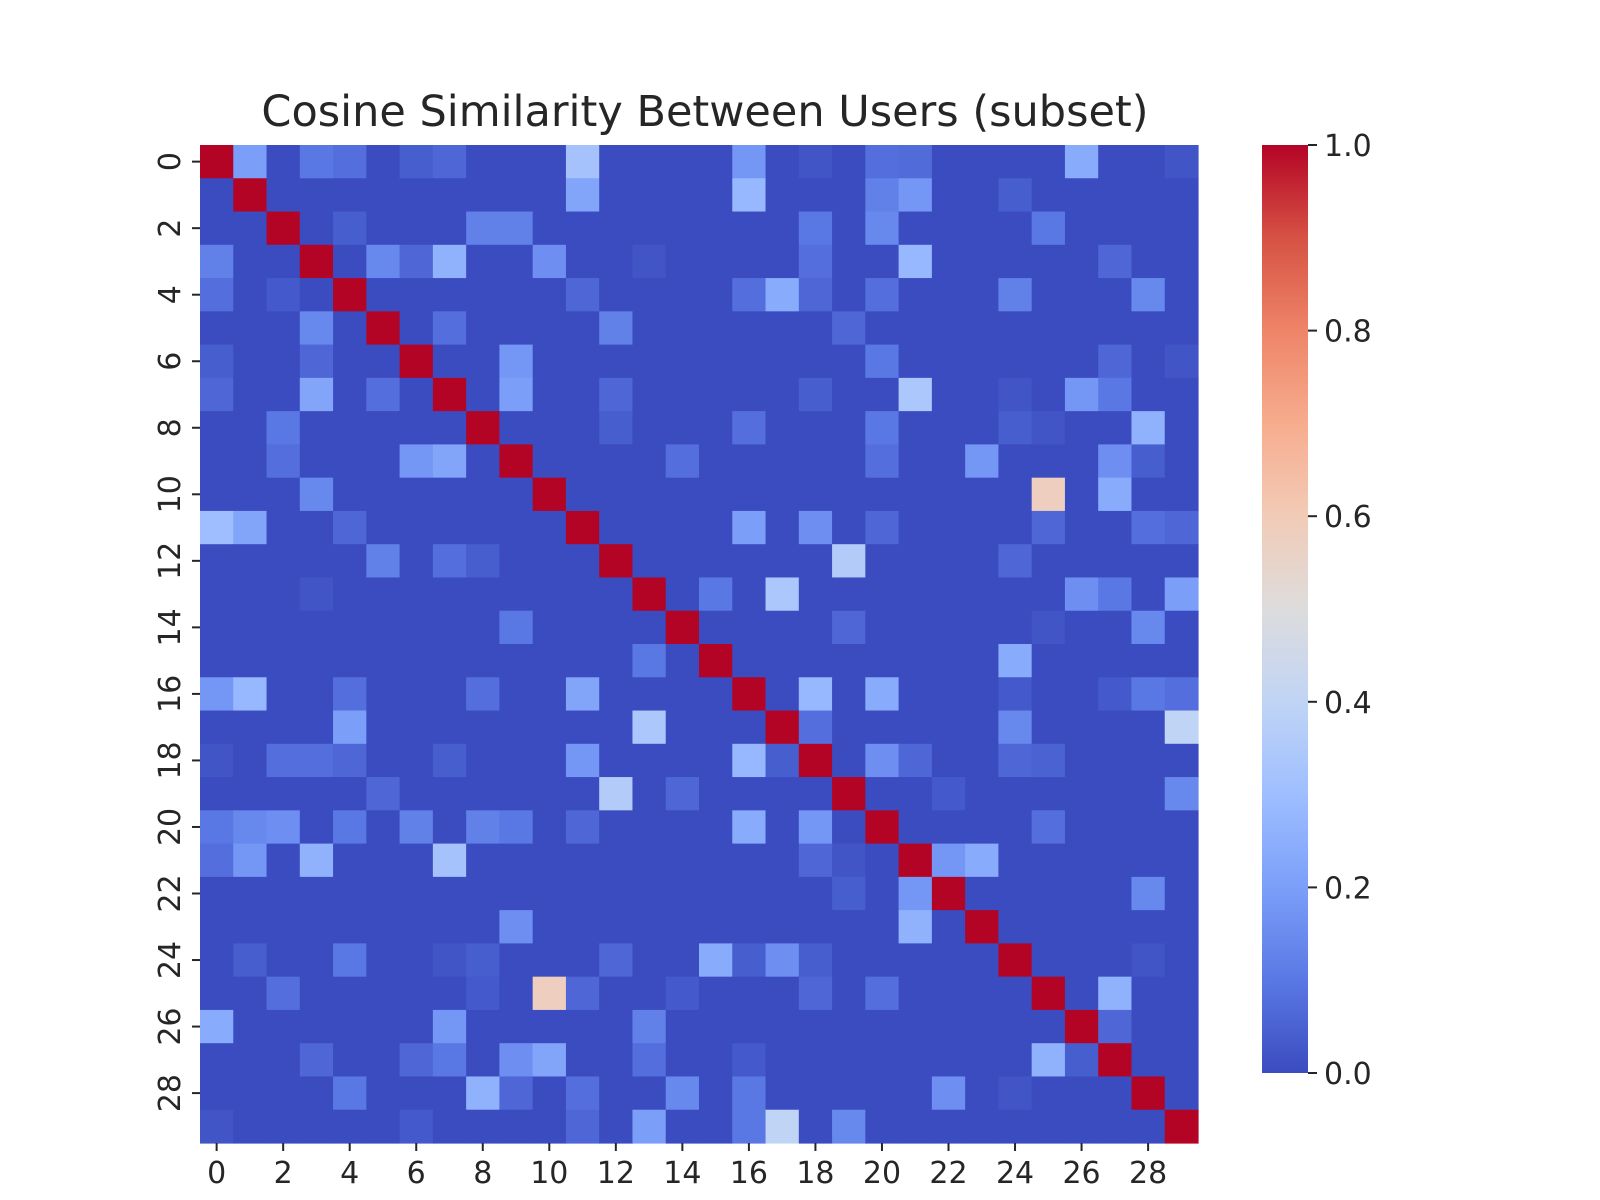 The width and height of the screenshot is (1600, 1200). I want to click on y-tick-label: 0, so click(170, 161).